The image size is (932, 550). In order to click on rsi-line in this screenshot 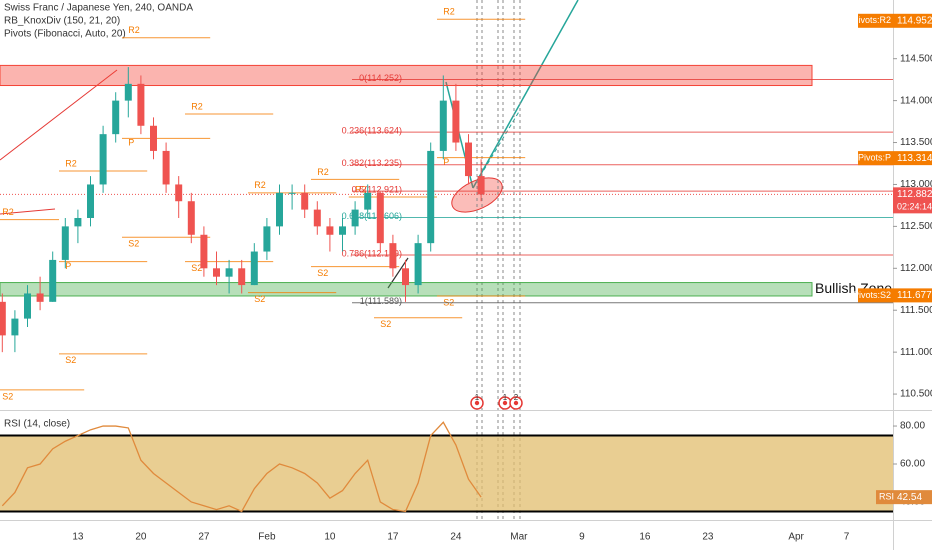, I will do `click(241, 467)`.